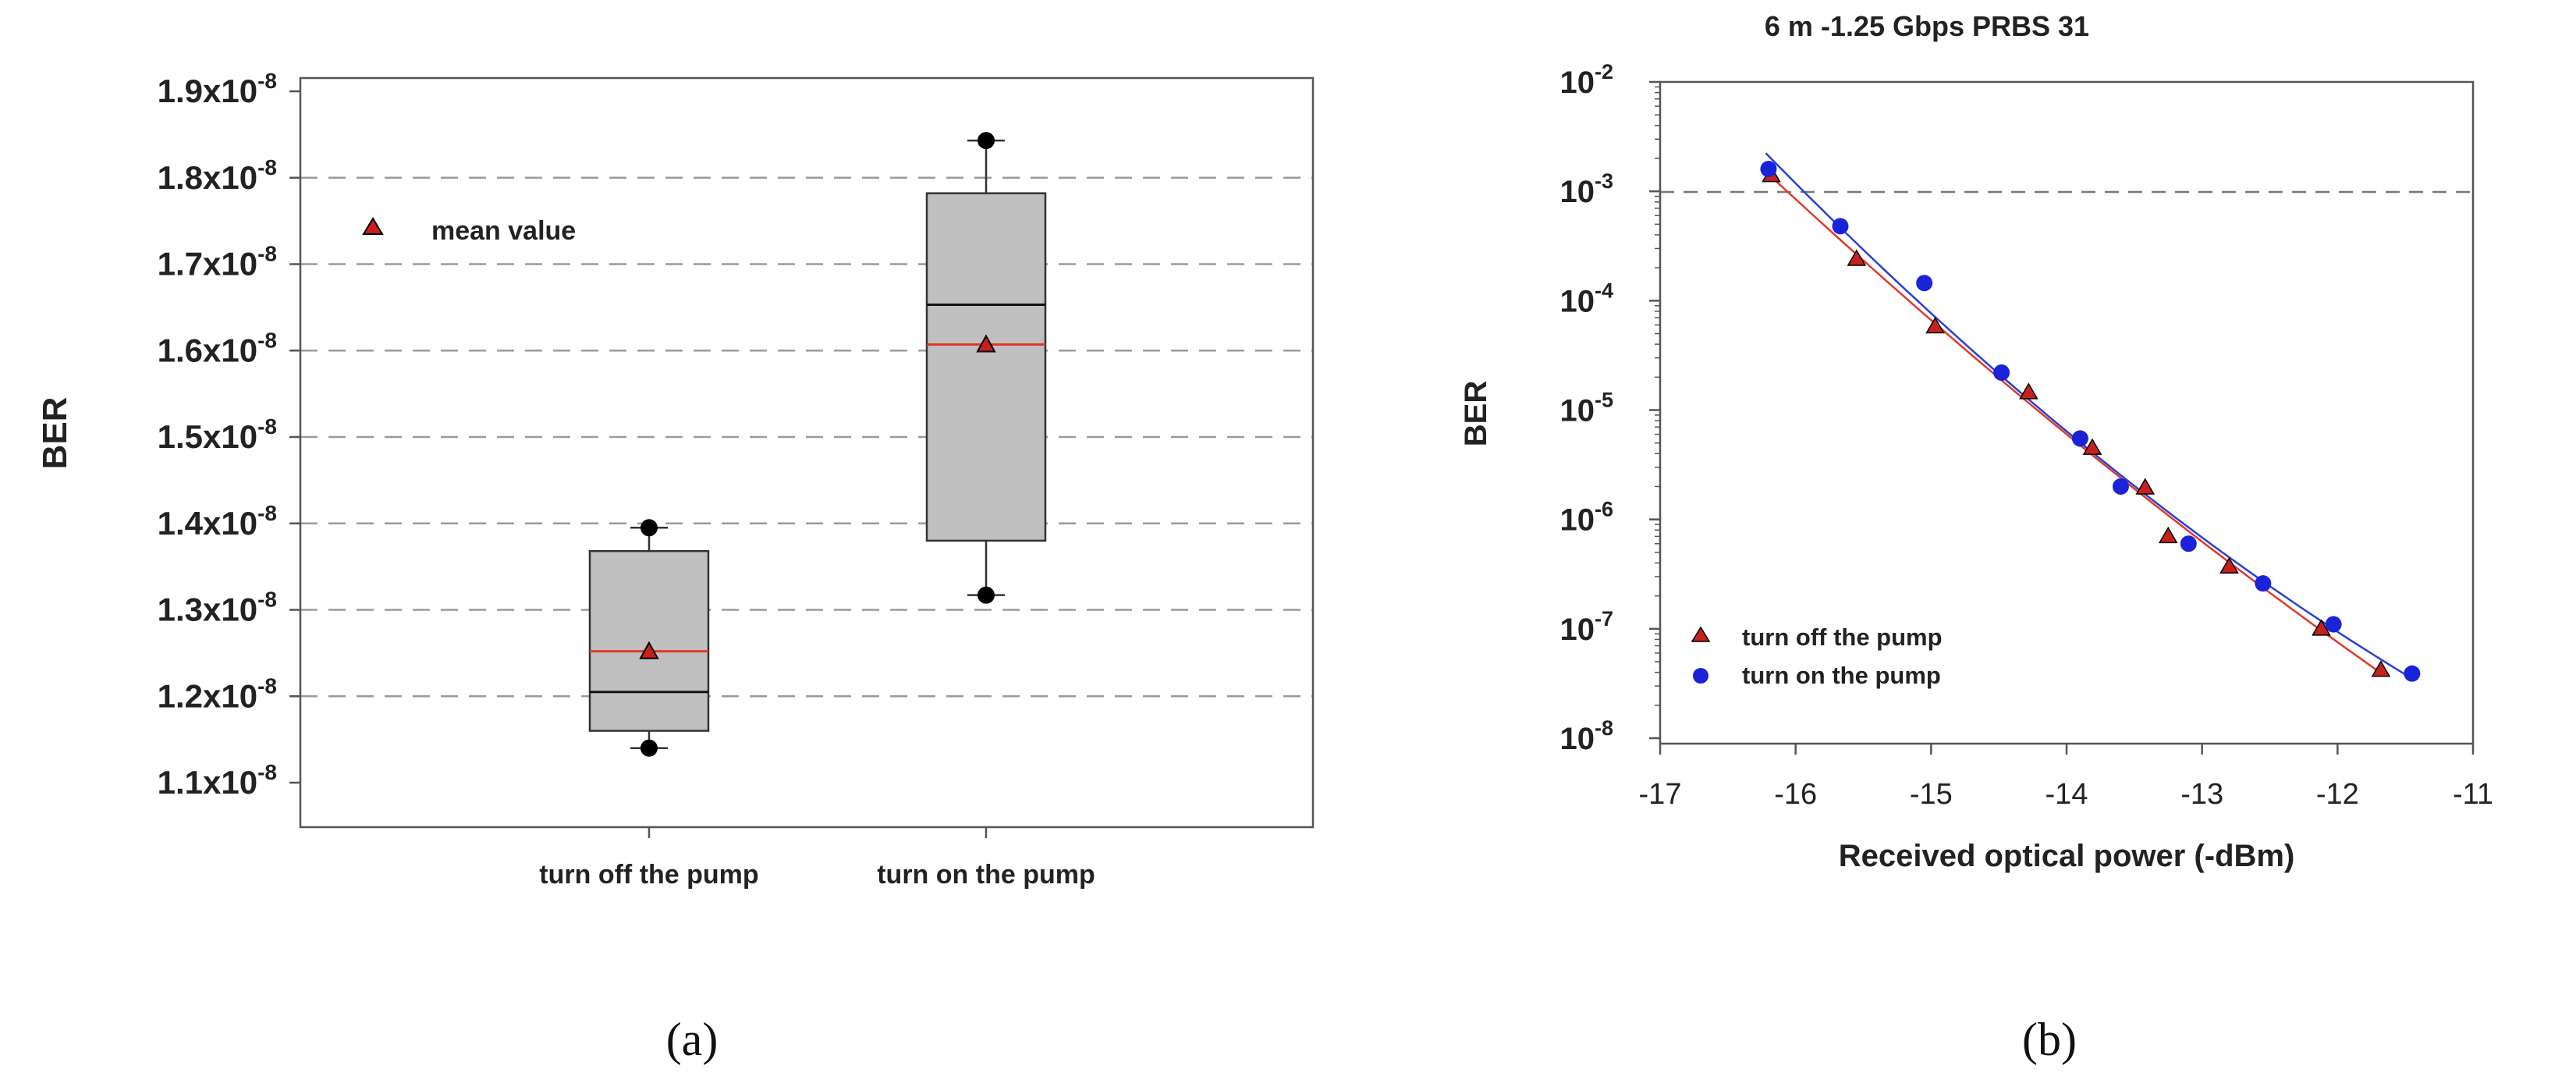 The image size is (2576, 1087). What do you see at coordinates (373, 226) in the screenshot?
I see `legend-mean-marker` at bounding box center [373, 226].